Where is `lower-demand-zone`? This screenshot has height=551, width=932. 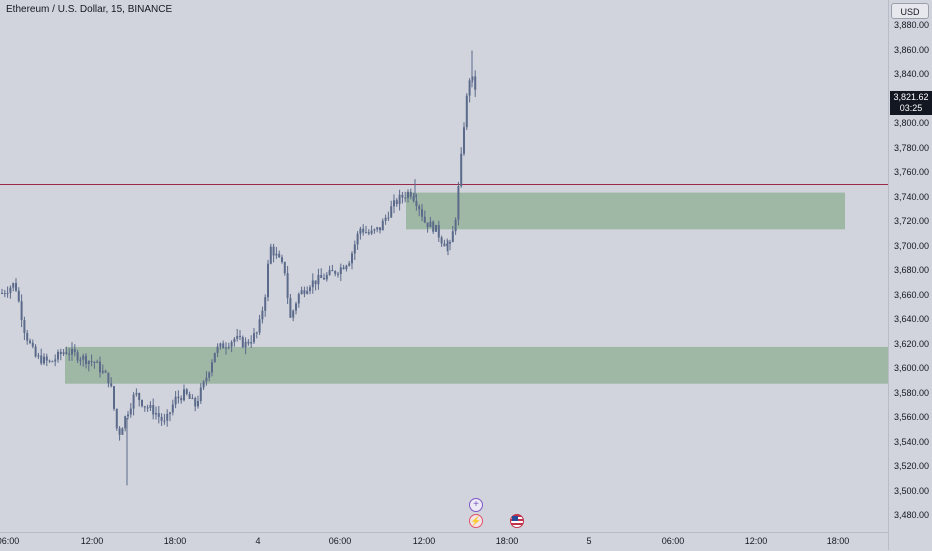
lower-demand-zone is located at coordinates (476, 365).